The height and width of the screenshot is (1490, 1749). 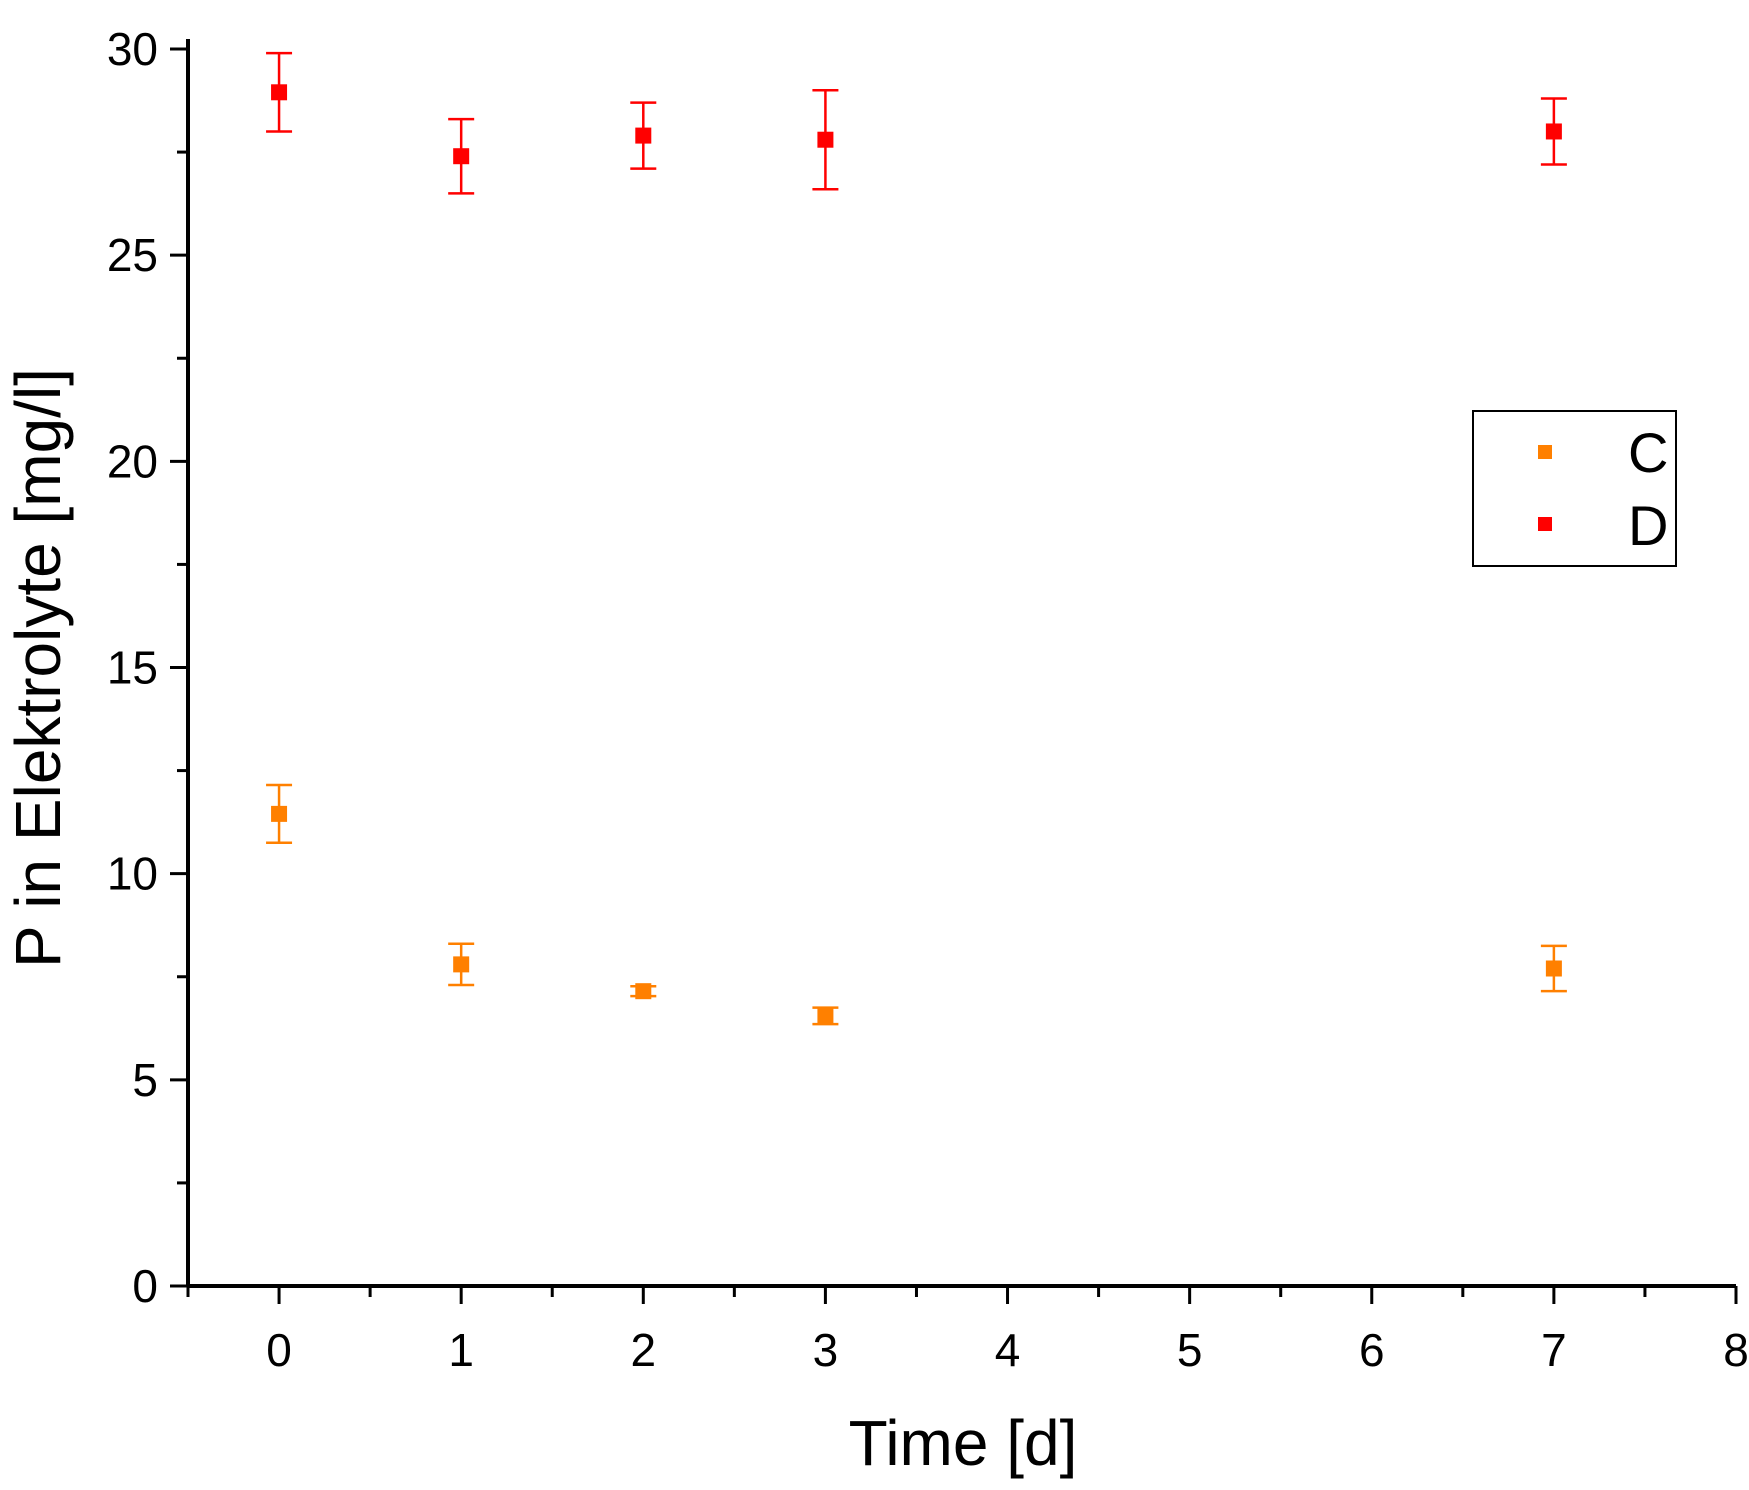 What do you see at coordinates (826, 1350) in the screenshot?
I see `x-tick-label: 3` at bounding box center [826, 1350].